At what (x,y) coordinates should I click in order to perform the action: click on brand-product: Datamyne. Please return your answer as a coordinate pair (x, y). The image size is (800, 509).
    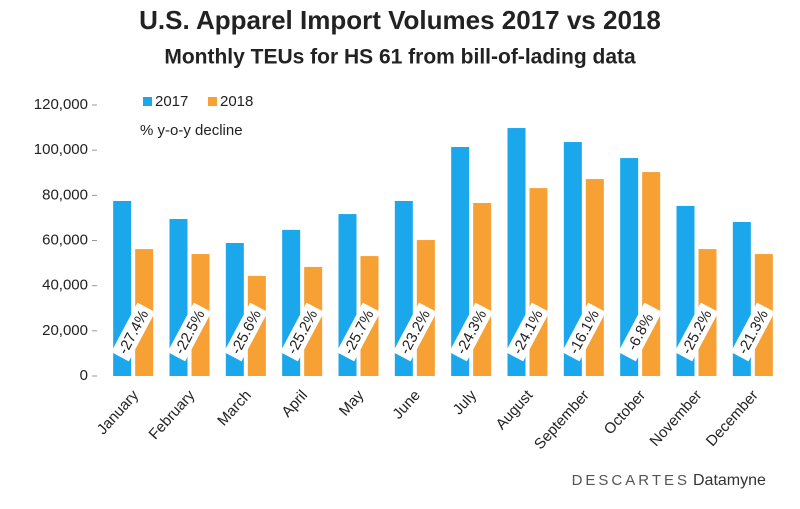
    Looking at the image, I should click on (729, 480).